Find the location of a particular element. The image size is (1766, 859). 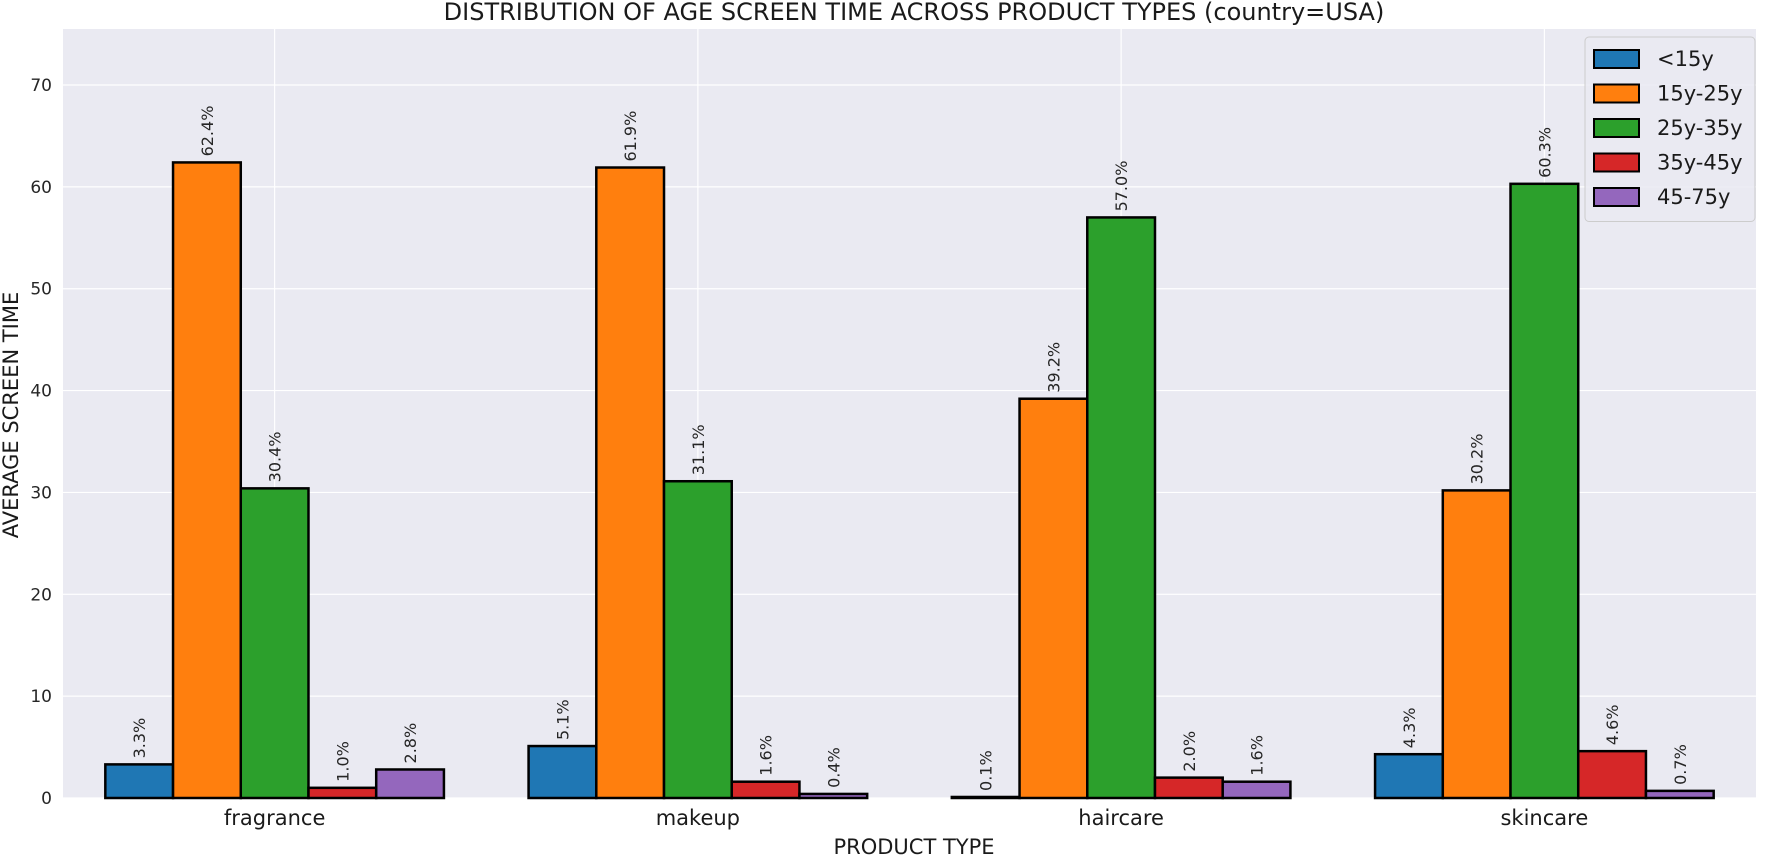

x-tick-label: fragrance is located at coordinates (275, 818).